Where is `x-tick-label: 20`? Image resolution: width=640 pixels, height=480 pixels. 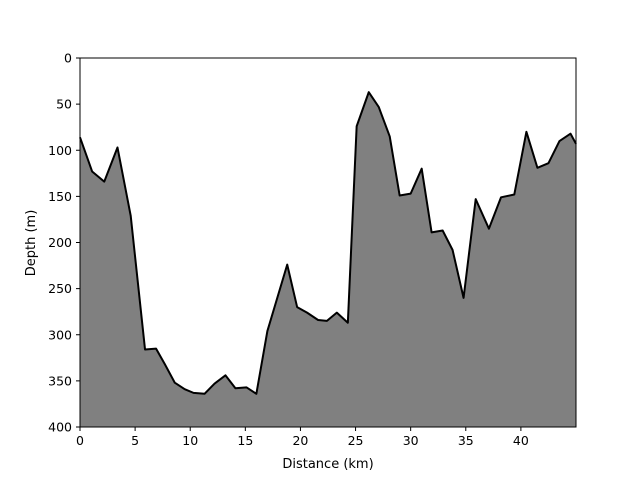 x-tick-label: 20 is located at coordinates (300, 440).